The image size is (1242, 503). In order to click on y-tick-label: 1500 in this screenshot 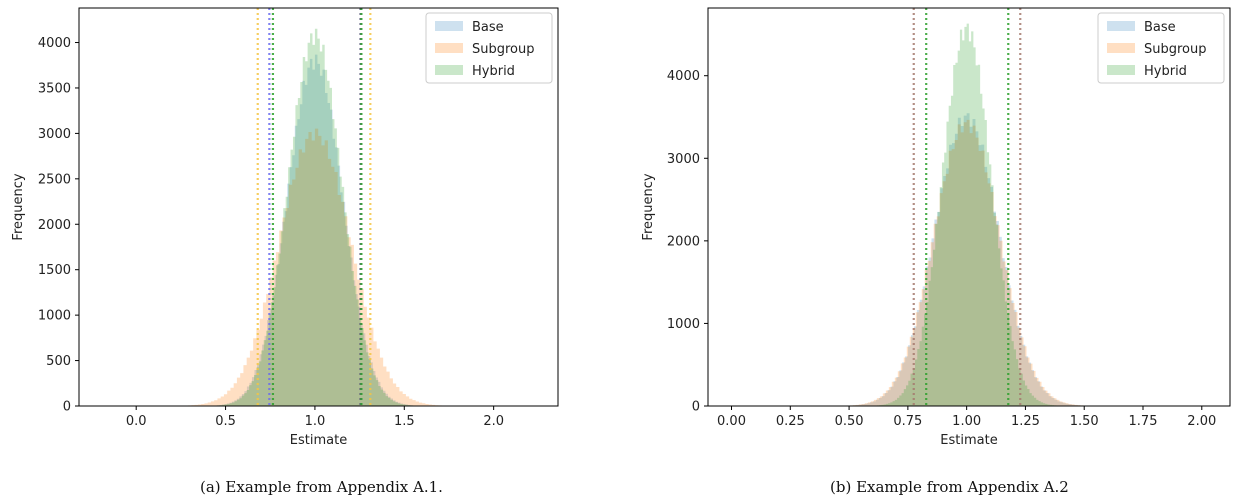, I will do `click(54, 270)`.